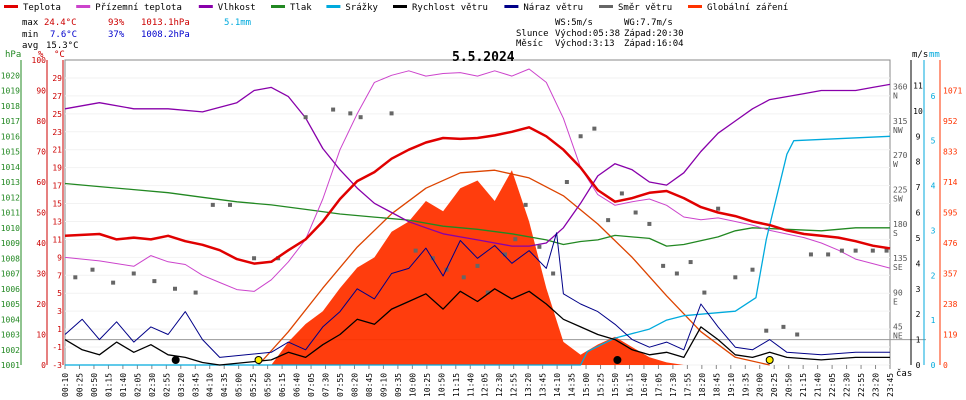 This screenshot has width=966, height=400. What do you see at coordinates (282, 385) in the screenshot?
I see `x-tick-label: 06:15` at bounding box center [282, 385].